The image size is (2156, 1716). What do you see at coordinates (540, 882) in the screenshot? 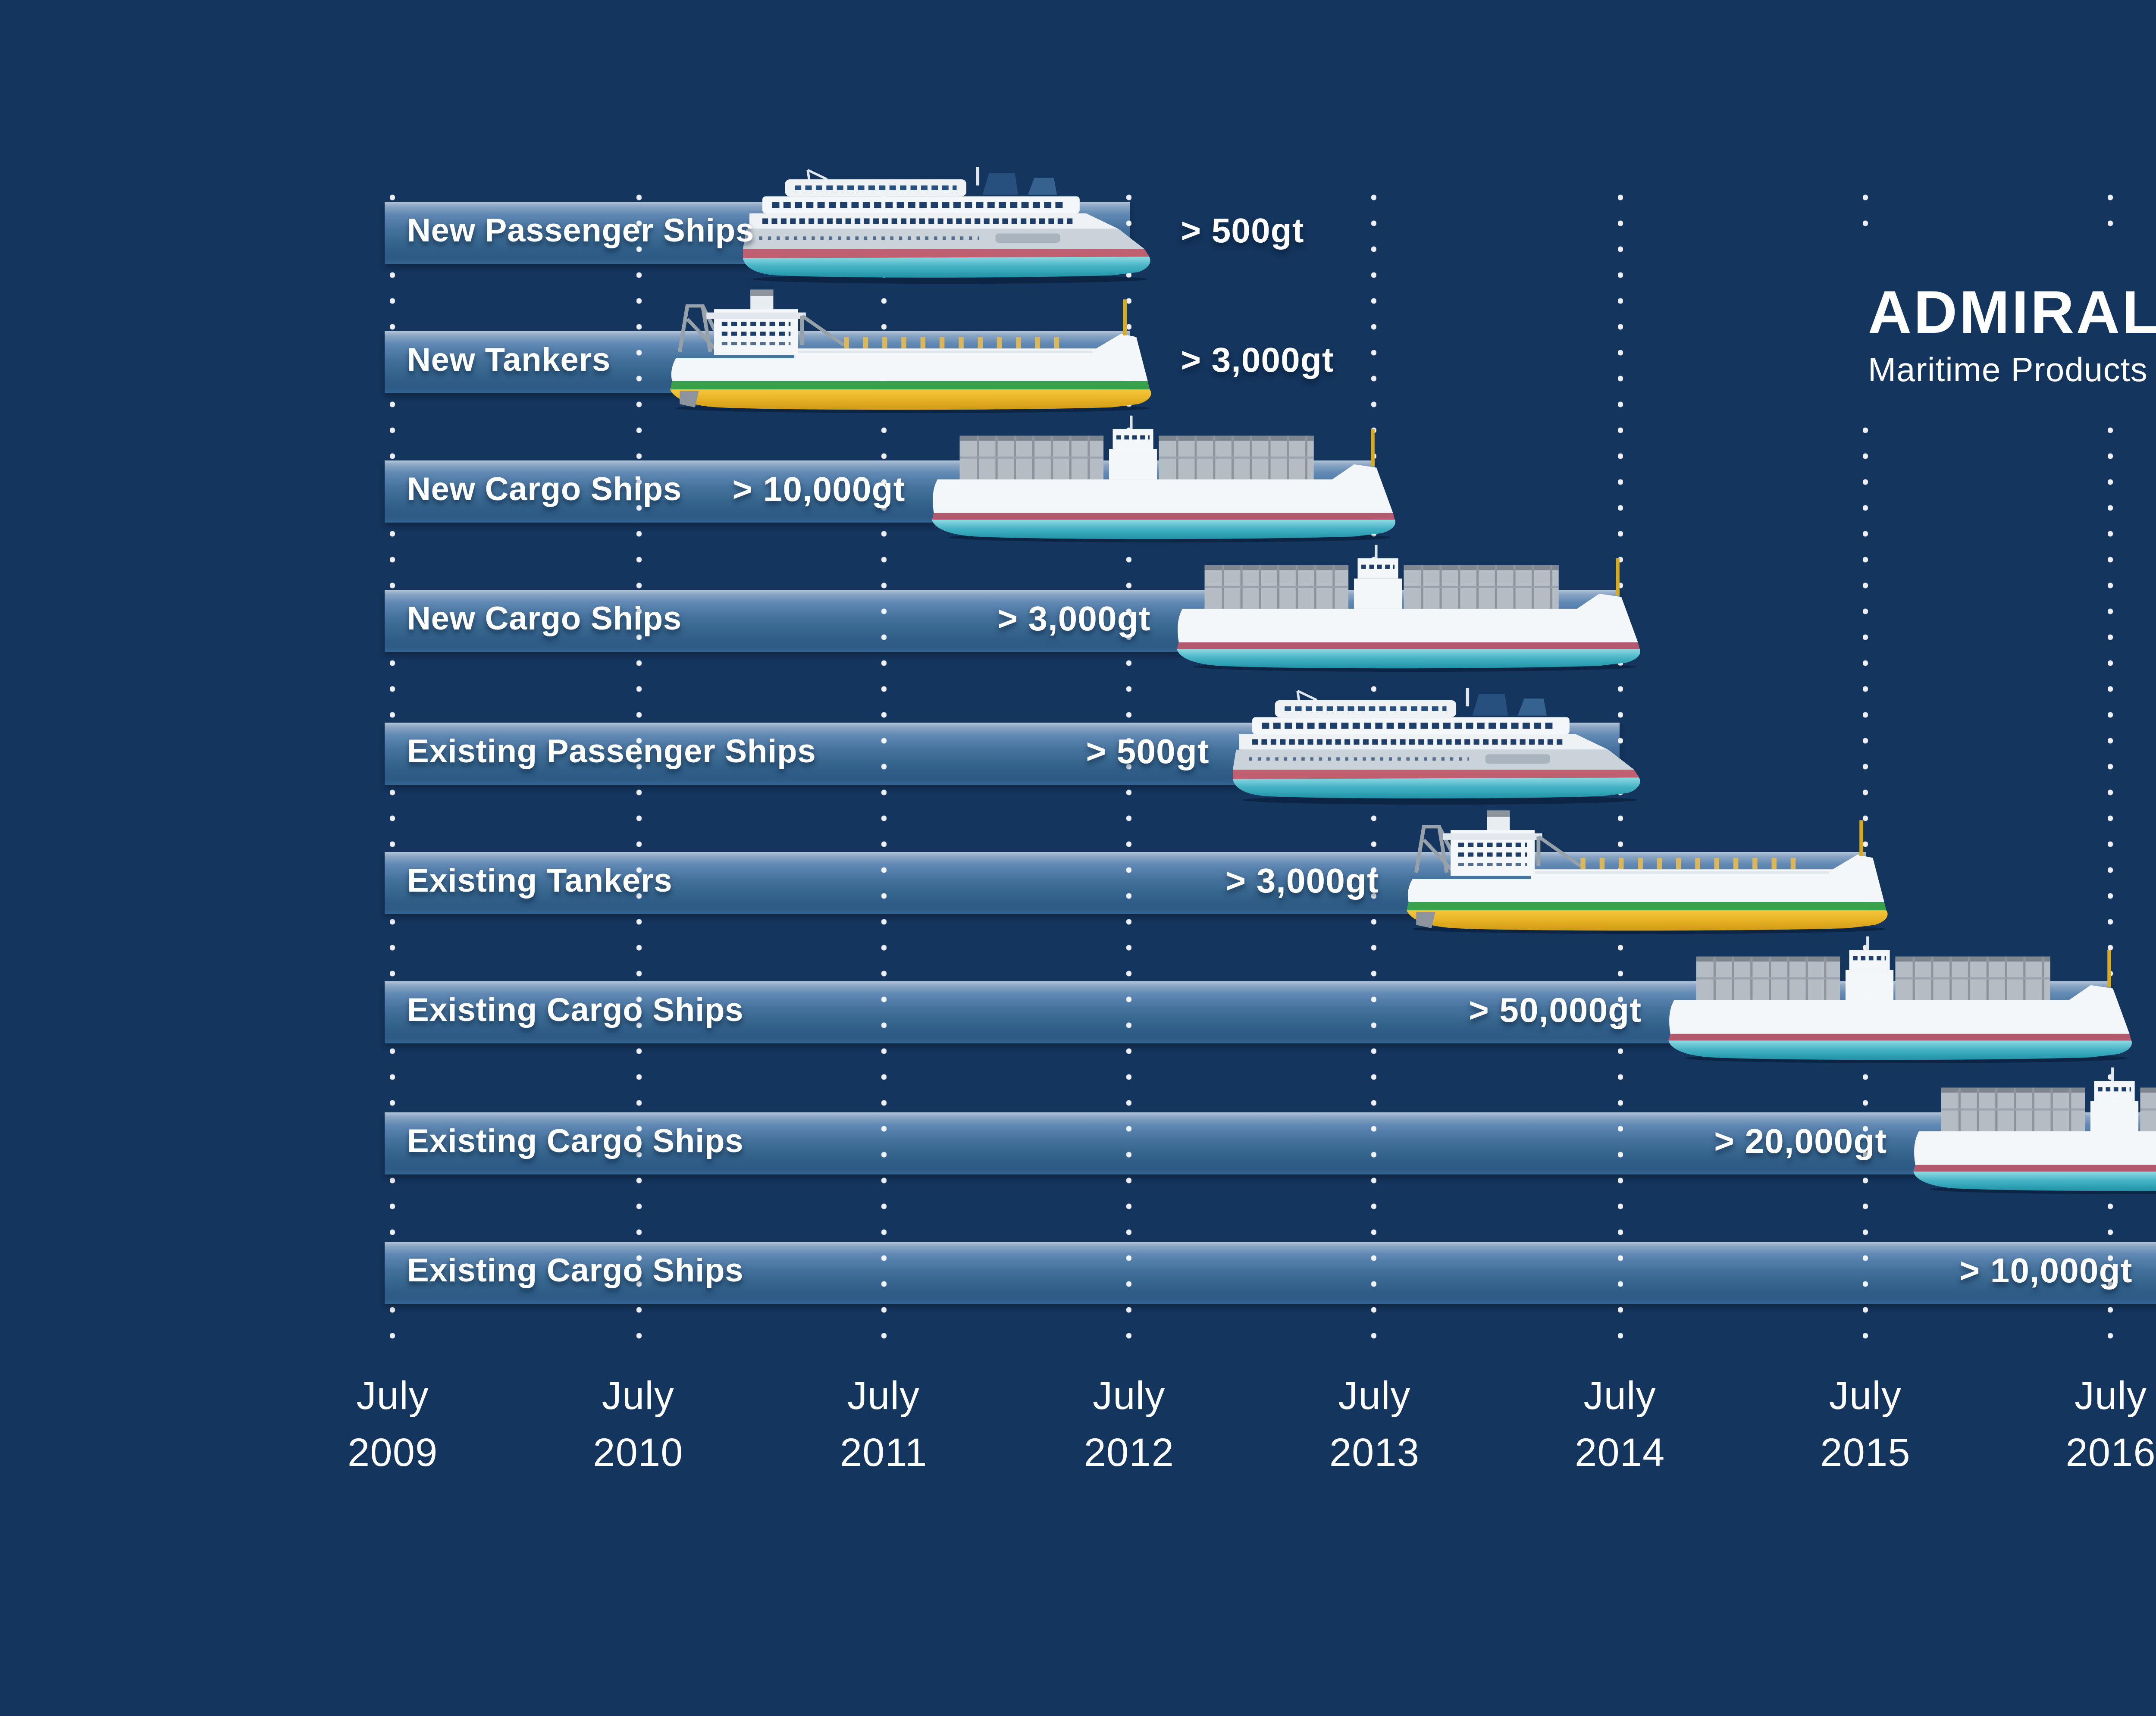
I see `ship-category-label: Existing Tankers` at bounding box center [540, 882].